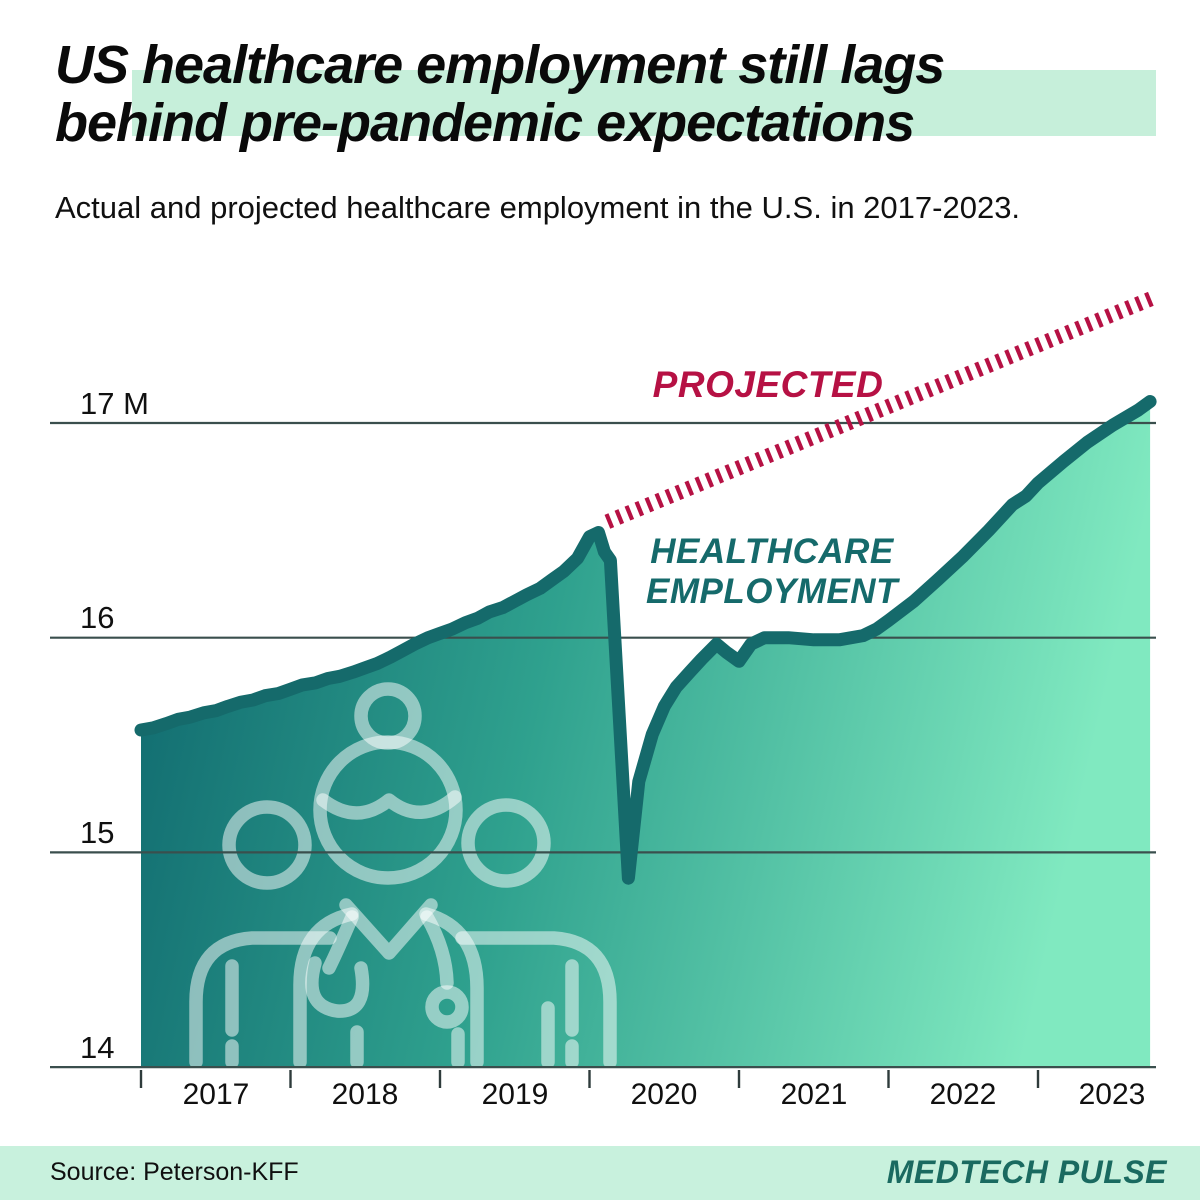 The image size is (1200, 1200). I want to click on x-axis-label-2023: 2023, so click(1112, 1094).